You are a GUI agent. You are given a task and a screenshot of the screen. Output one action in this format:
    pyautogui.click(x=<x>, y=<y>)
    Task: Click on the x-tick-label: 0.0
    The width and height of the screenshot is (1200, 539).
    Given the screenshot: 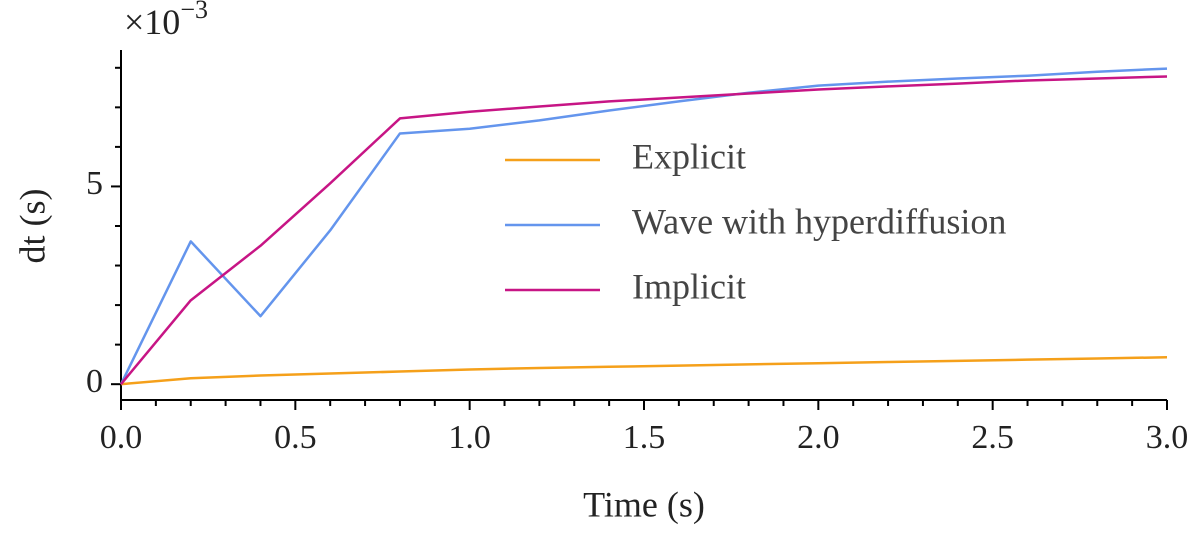 What is the action you would take?
    pyautogui.click(x=121, y=437)
    